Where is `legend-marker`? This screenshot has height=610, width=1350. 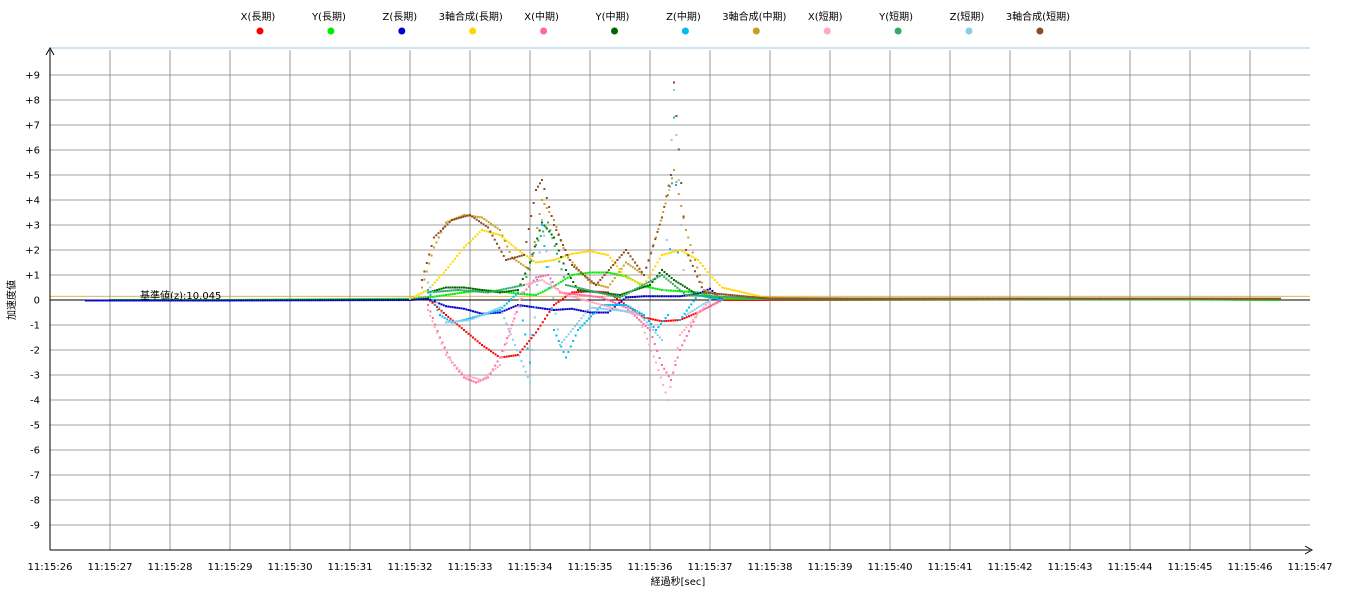 legend-marker is located at coordinates (1040, 31).